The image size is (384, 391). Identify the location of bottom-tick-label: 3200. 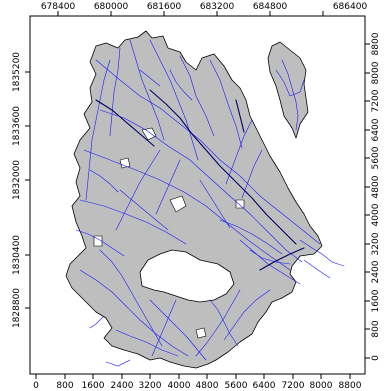
(150, 386).